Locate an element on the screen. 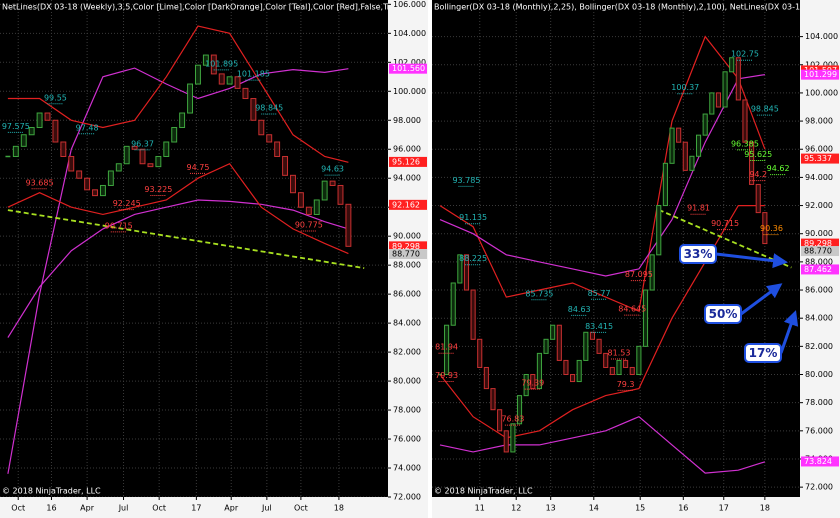 This screenshot has width=840, height=518. level-label: 91.135 is located at coordinates (473, 217).